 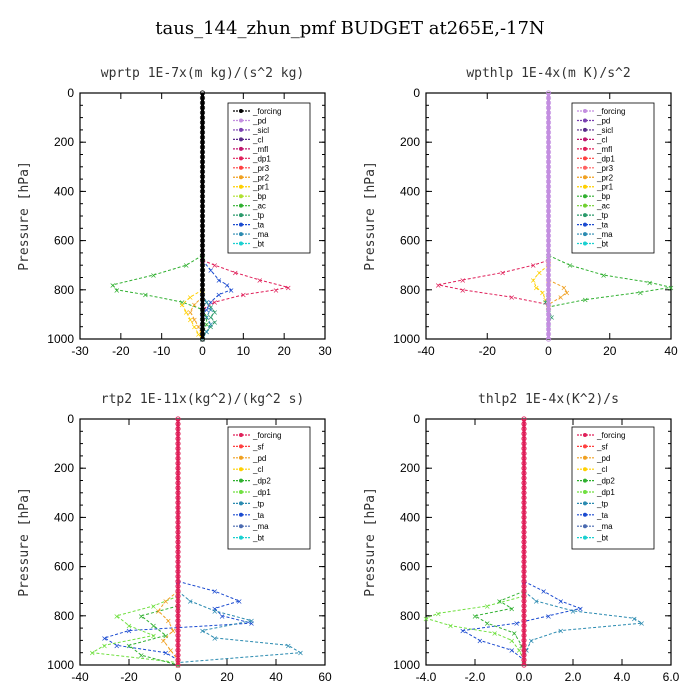 I want to click on legend-label: _pr2, so click(x=605, y=177).